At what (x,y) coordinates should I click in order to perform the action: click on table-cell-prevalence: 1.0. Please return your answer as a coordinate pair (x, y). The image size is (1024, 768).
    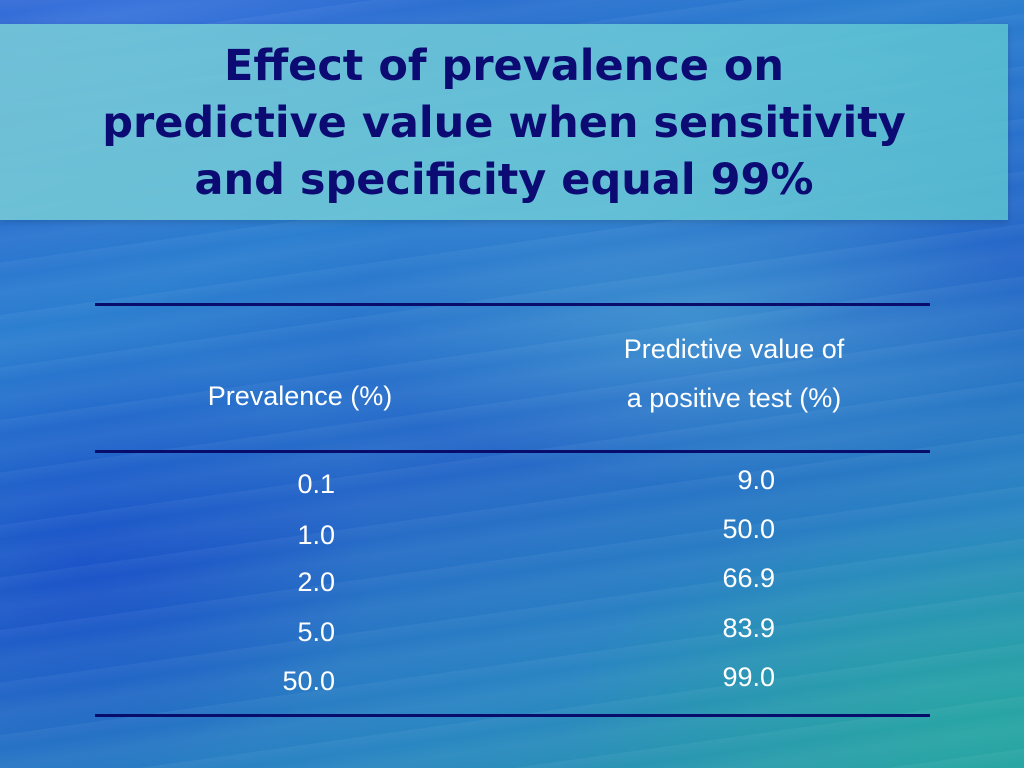
    Looking at the image, I should click on (316, 535).